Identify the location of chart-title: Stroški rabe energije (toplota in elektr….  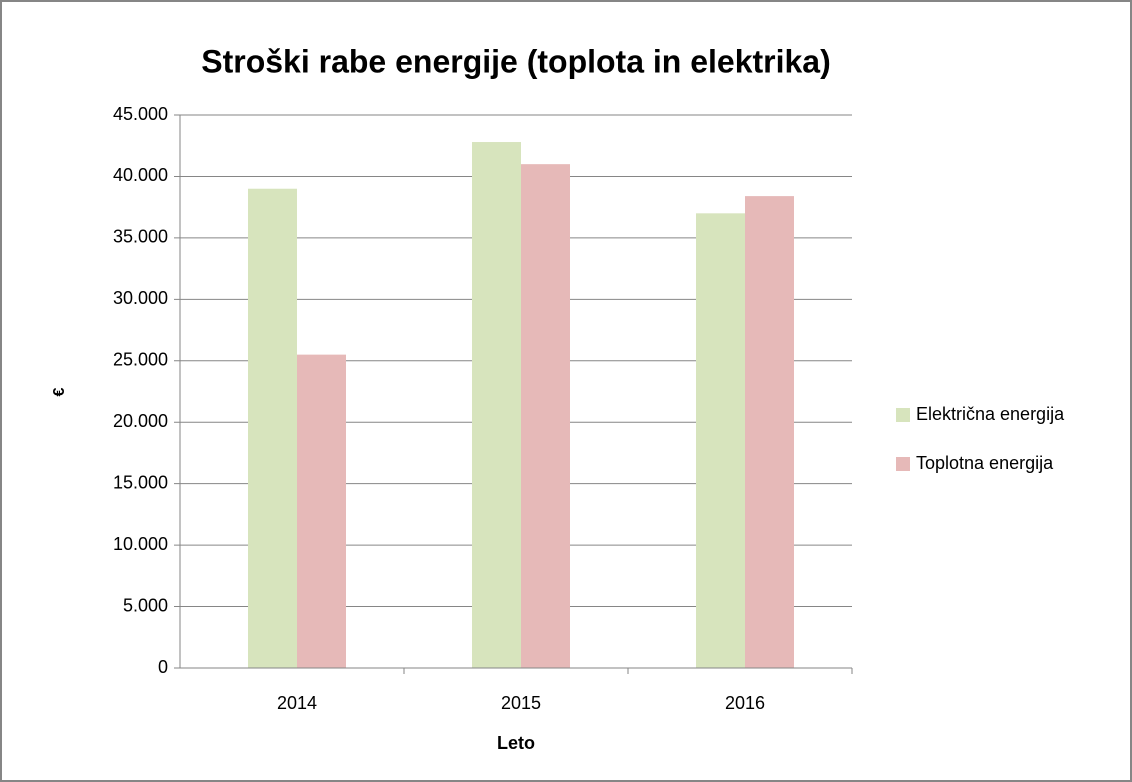
(516, 61).